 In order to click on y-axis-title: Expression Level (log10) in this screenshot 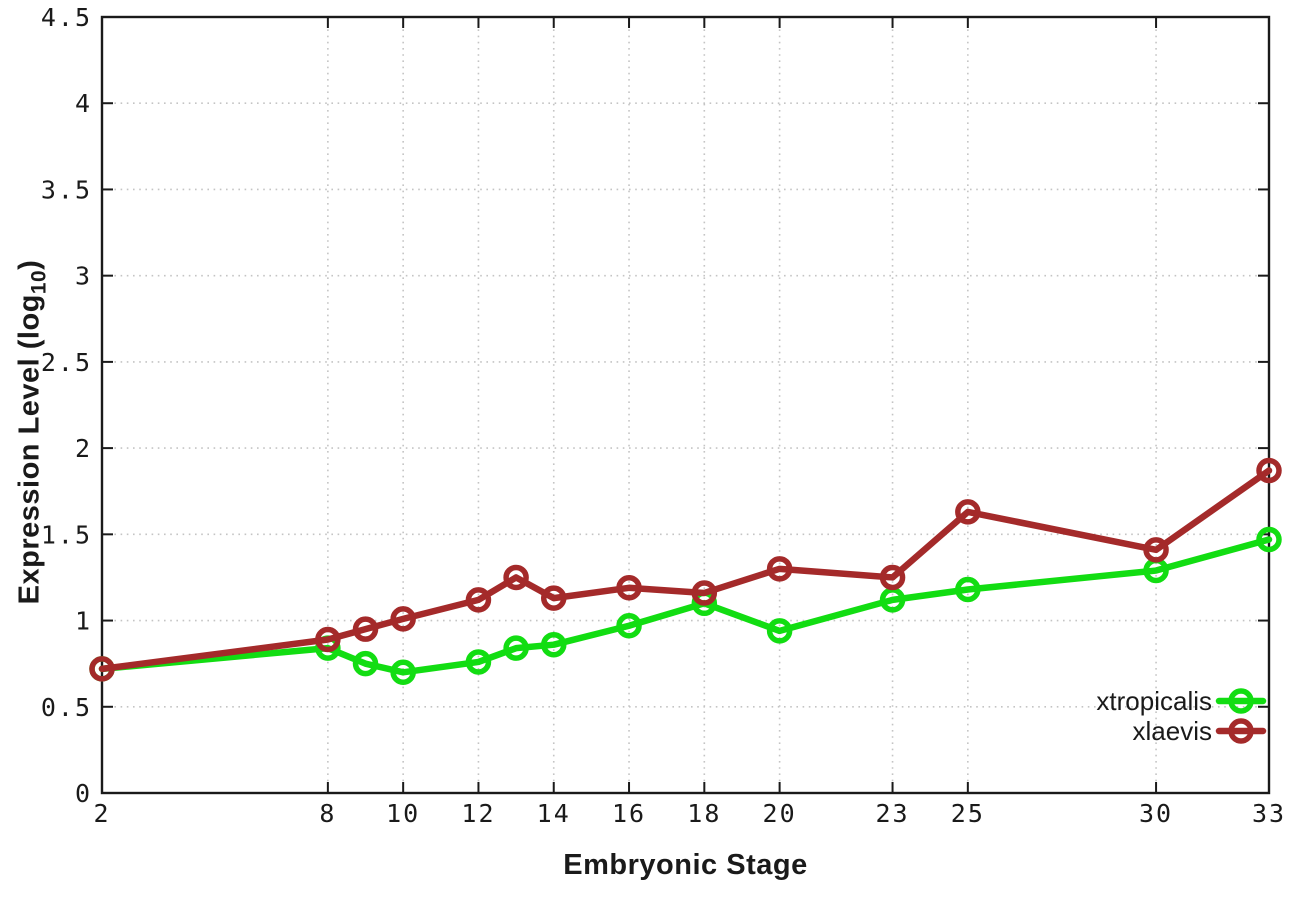, I will do `click(32, 432)`.